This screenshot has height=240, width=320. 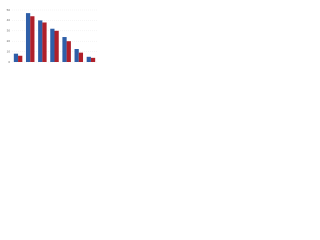 What do you see at coordinates (9, 41) in the screenshot?
I see `y-tick-label: 20` at bounding box center [9, 41].